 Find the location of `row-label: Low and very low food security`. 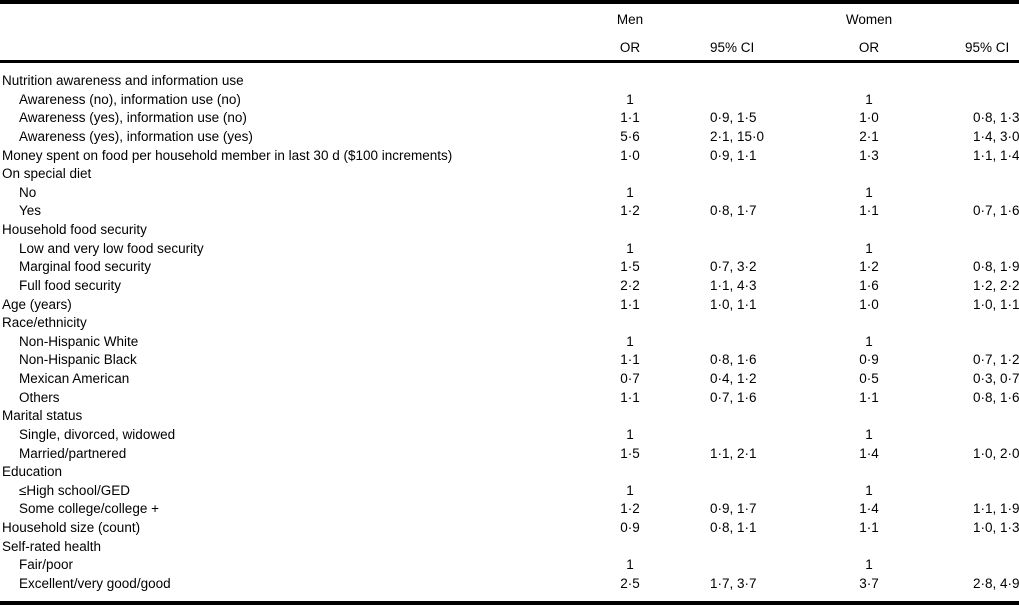

row-label: Low and very low food security is located at coordinates (111, 248).